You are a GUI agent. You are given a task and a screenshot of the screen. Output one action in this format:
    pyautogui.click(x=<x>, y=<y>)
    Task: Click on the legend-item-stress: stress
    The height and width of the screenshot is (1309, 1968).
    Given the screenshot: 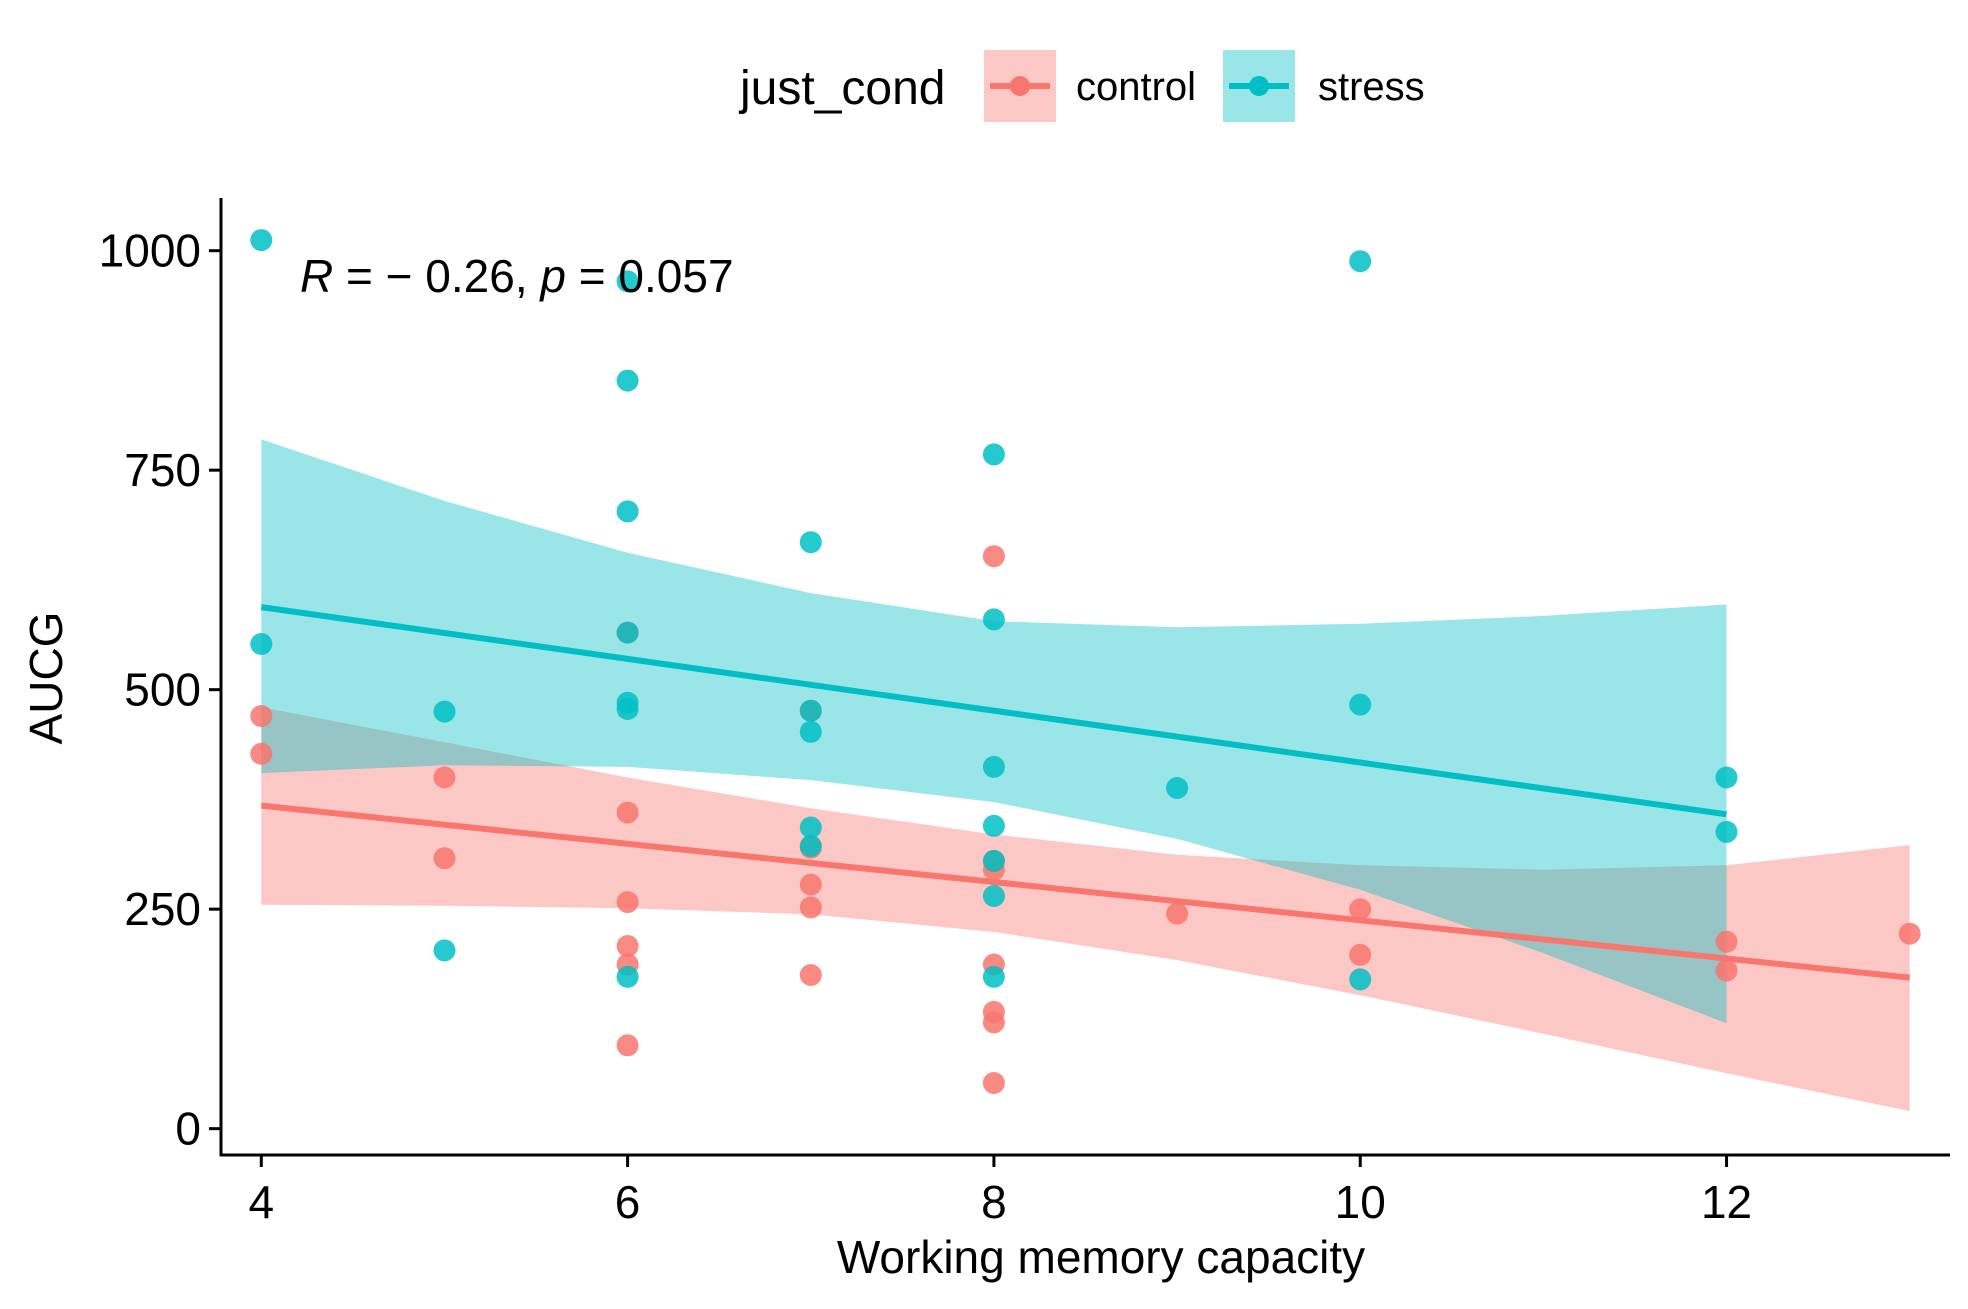 What is the action you would take?
    pyautogui.click(x=1324, y=86)
    